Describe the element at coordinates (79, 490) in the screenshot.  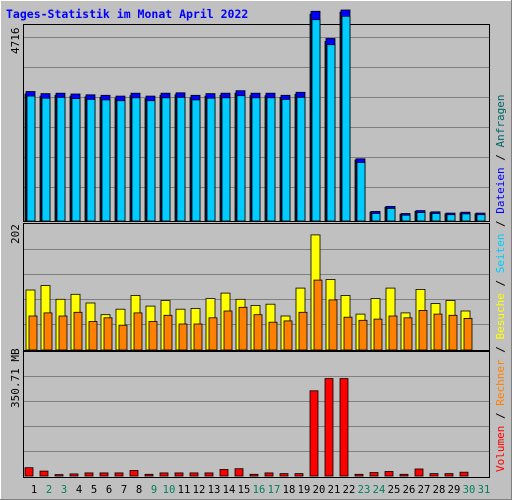
I see `day-label: 4` at that location.